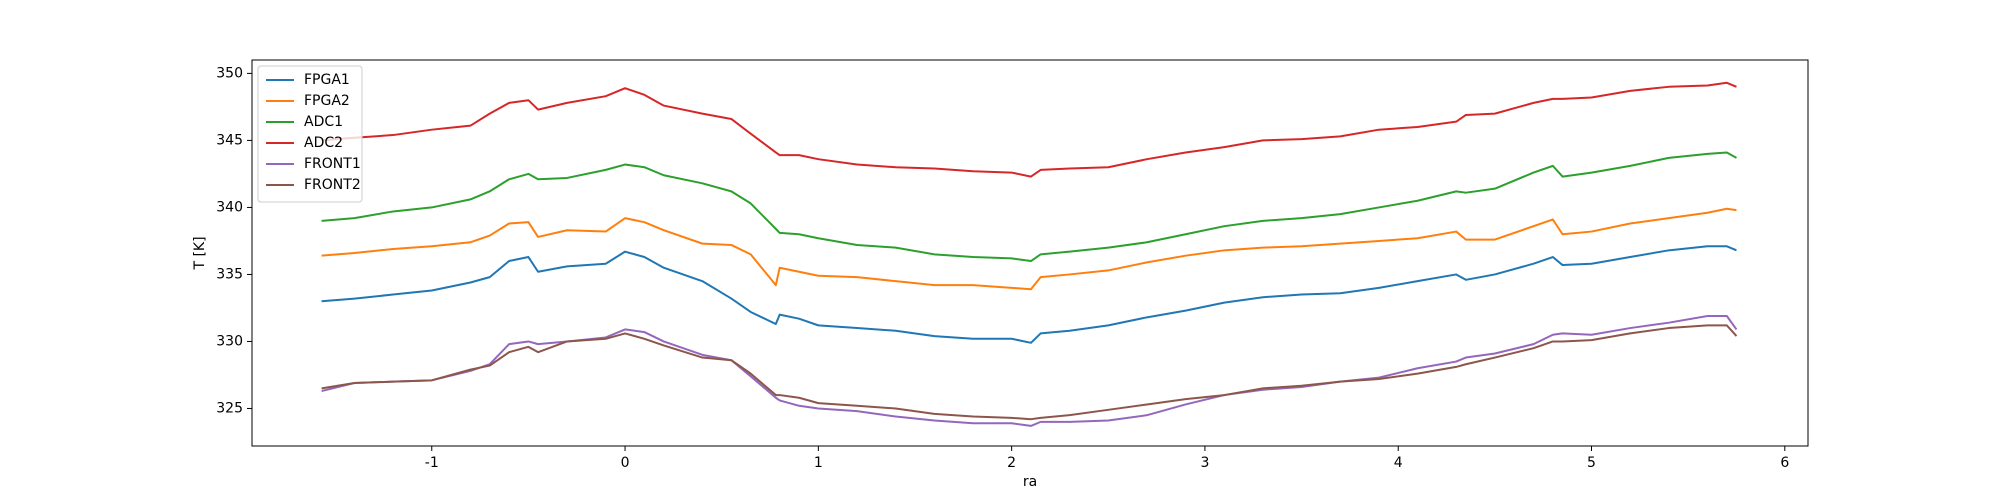  What do you see at coordinates (818, 463) in the screenshot?
I see `x-tick-label: 1` at bounding box center [818, 463].